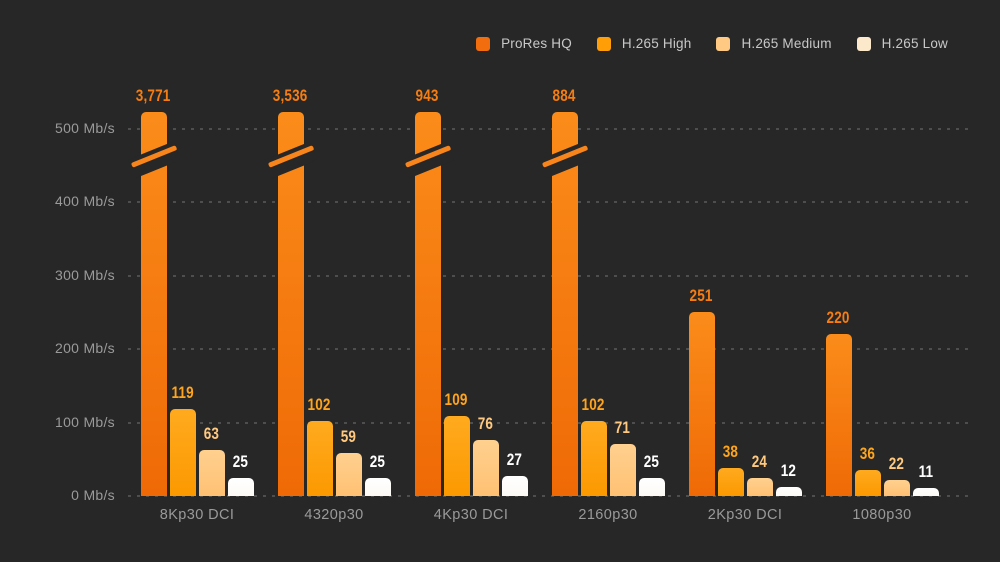 The height and width of the screenshot is (562, 1000). I want to click on y-tick-label: 300 Mb/s, so click(85, 274).